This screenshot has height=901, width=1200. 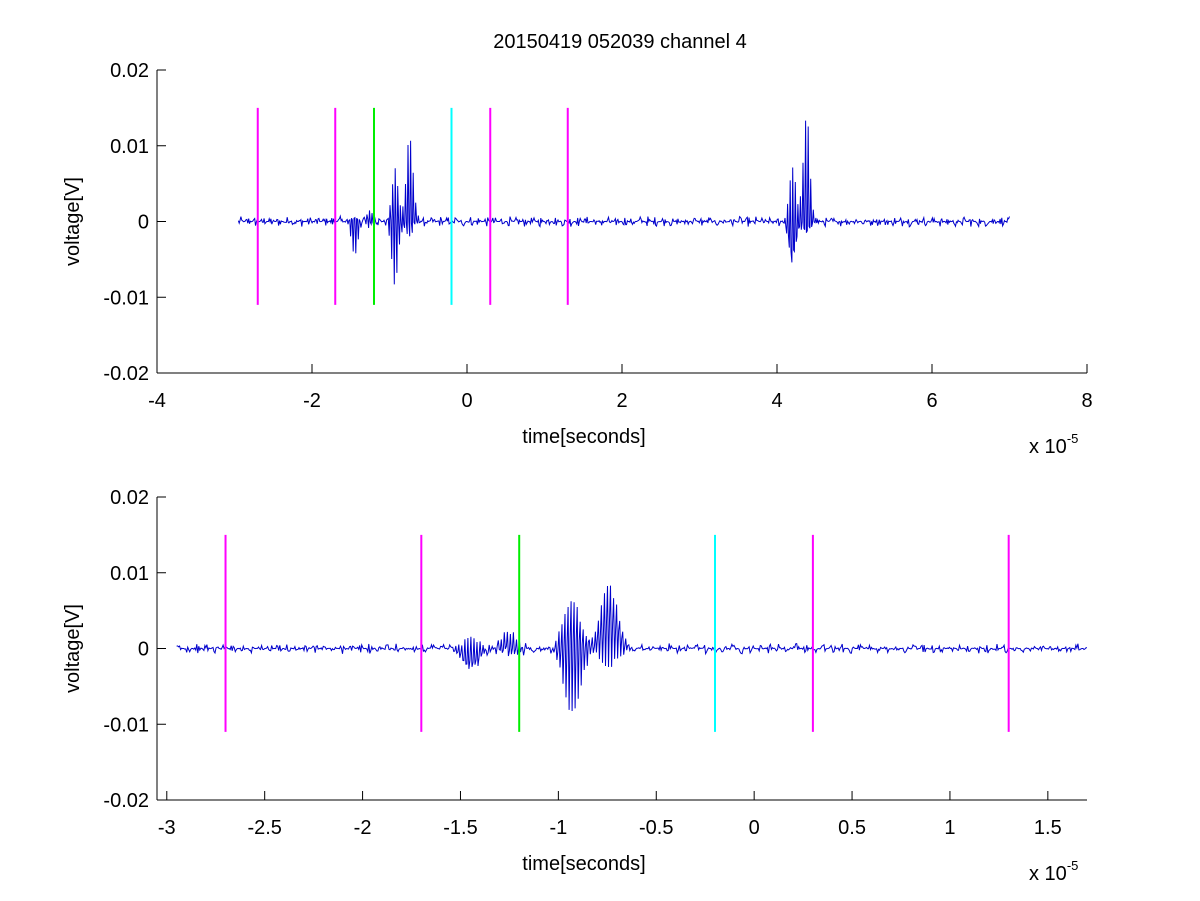 I want to click on bottom-x-tick-label: 1.5, so click(x=1048, y=828).